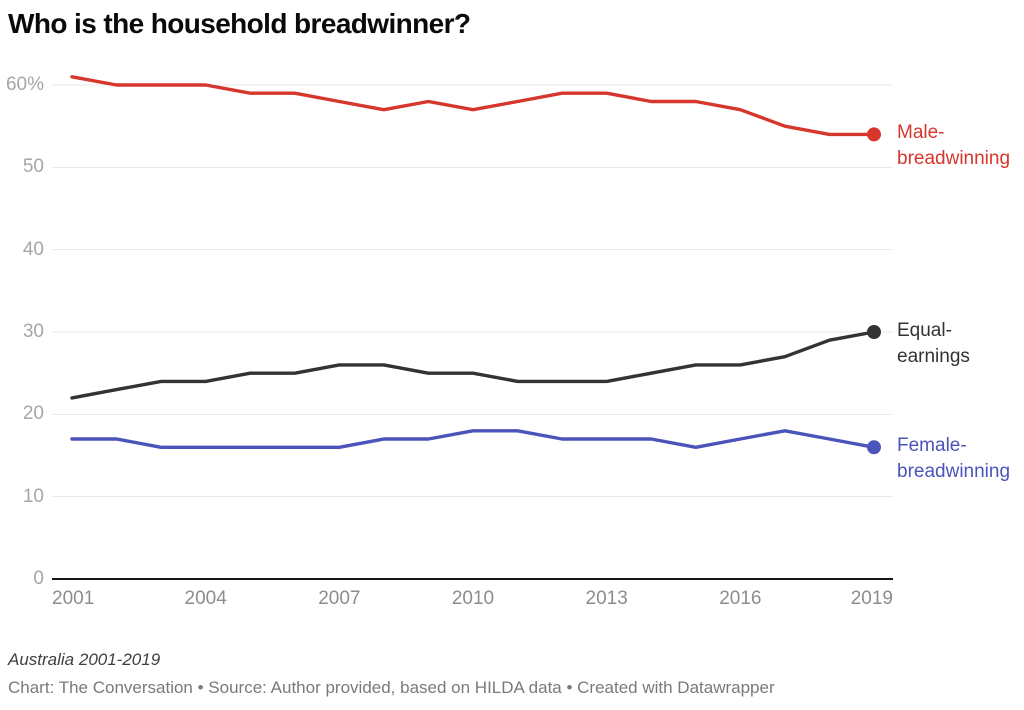 The width and height of the screenshot is (1024, 710). What do you see at coordinates (874, 447) in the screenshot?
I see `end-dot-female-breadwinning` at bounding box center [874, 447].